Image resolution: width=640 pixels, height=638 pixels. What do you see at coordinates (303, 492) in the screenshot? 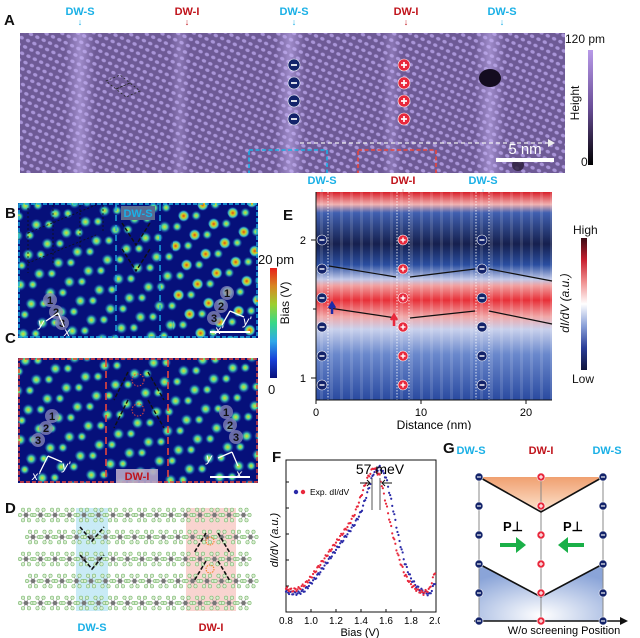
I see `legend-marker-red` at bounding box center [303, 492].